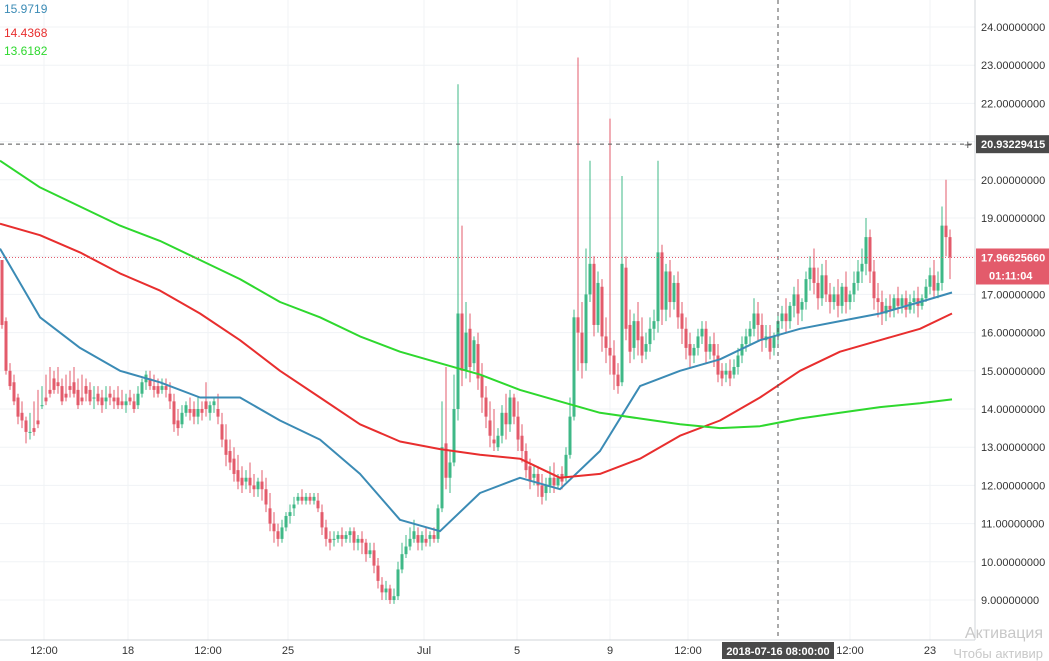 This screenshot has width=1049, height=661. I want to click on y-tick-label: 11.00000000, so click(1012, 525).